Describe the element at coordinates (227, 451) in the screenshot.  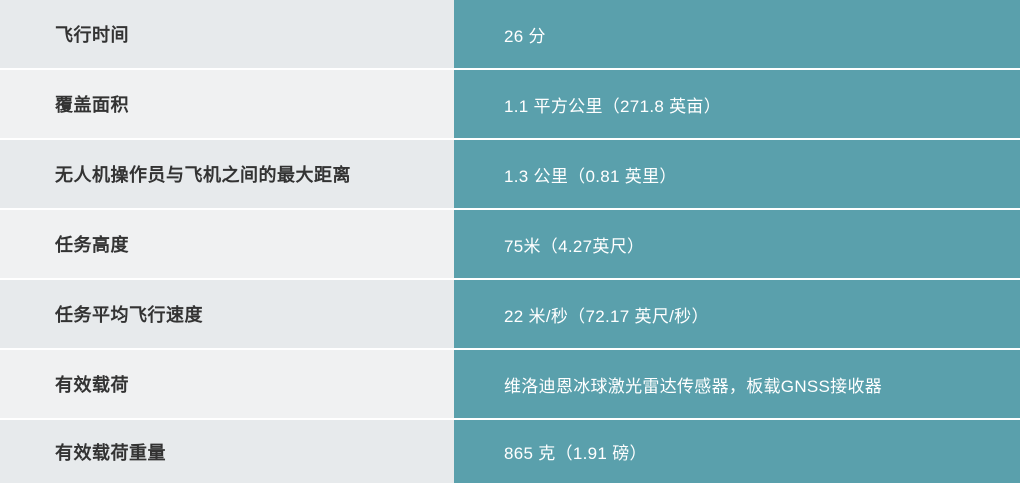
I see `spec-label: 有效载荷重量` at that location.